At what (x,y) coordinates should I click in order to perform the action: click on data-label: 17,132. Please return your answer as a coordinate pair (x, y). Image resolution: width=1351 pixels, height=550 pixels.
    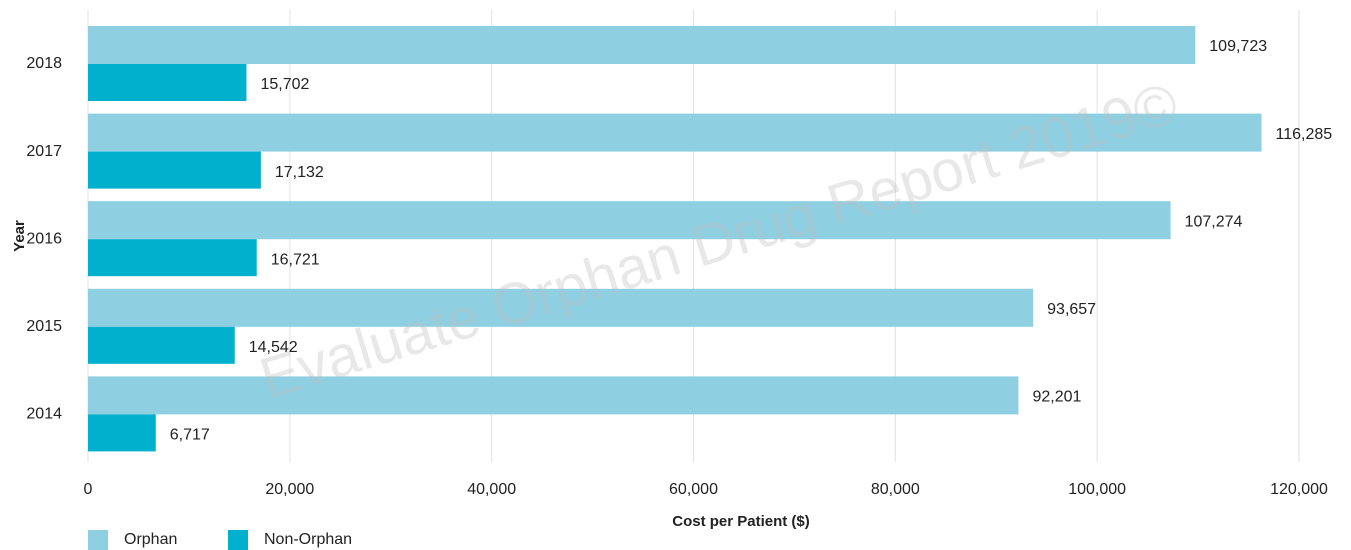
    Looking at the image, I should click on (299, 172).